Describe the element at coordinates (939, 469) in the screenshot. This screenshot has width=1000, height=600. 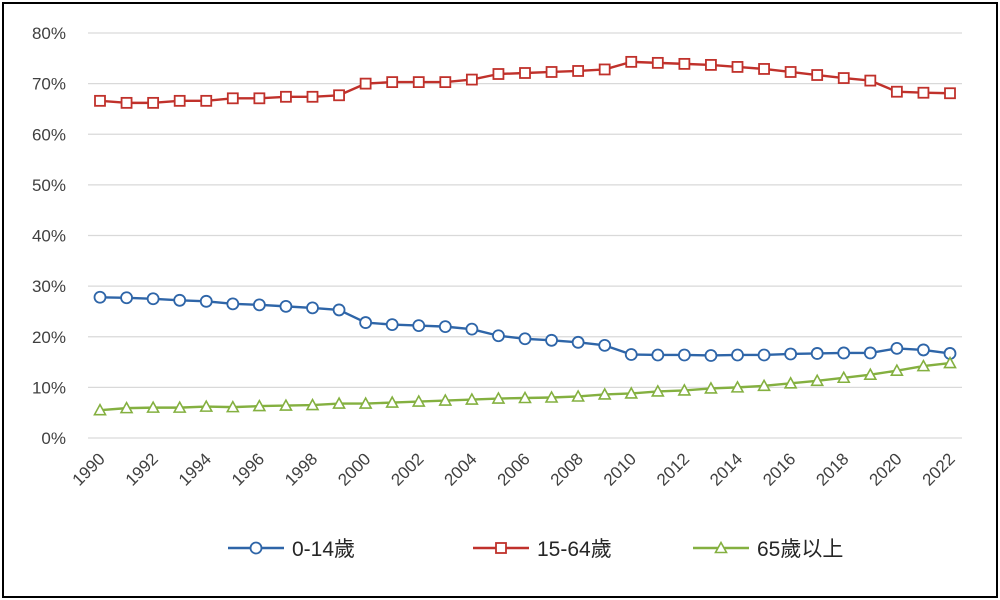
I see `x-tick-label: 2022` at that location.